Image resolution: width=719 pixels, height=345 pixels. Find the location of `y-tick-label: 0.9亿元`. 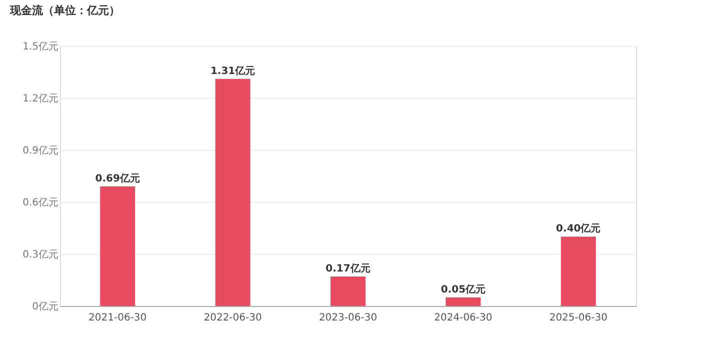

y-tick-label: 0.9亿元 is located at coordinates (40, 151).